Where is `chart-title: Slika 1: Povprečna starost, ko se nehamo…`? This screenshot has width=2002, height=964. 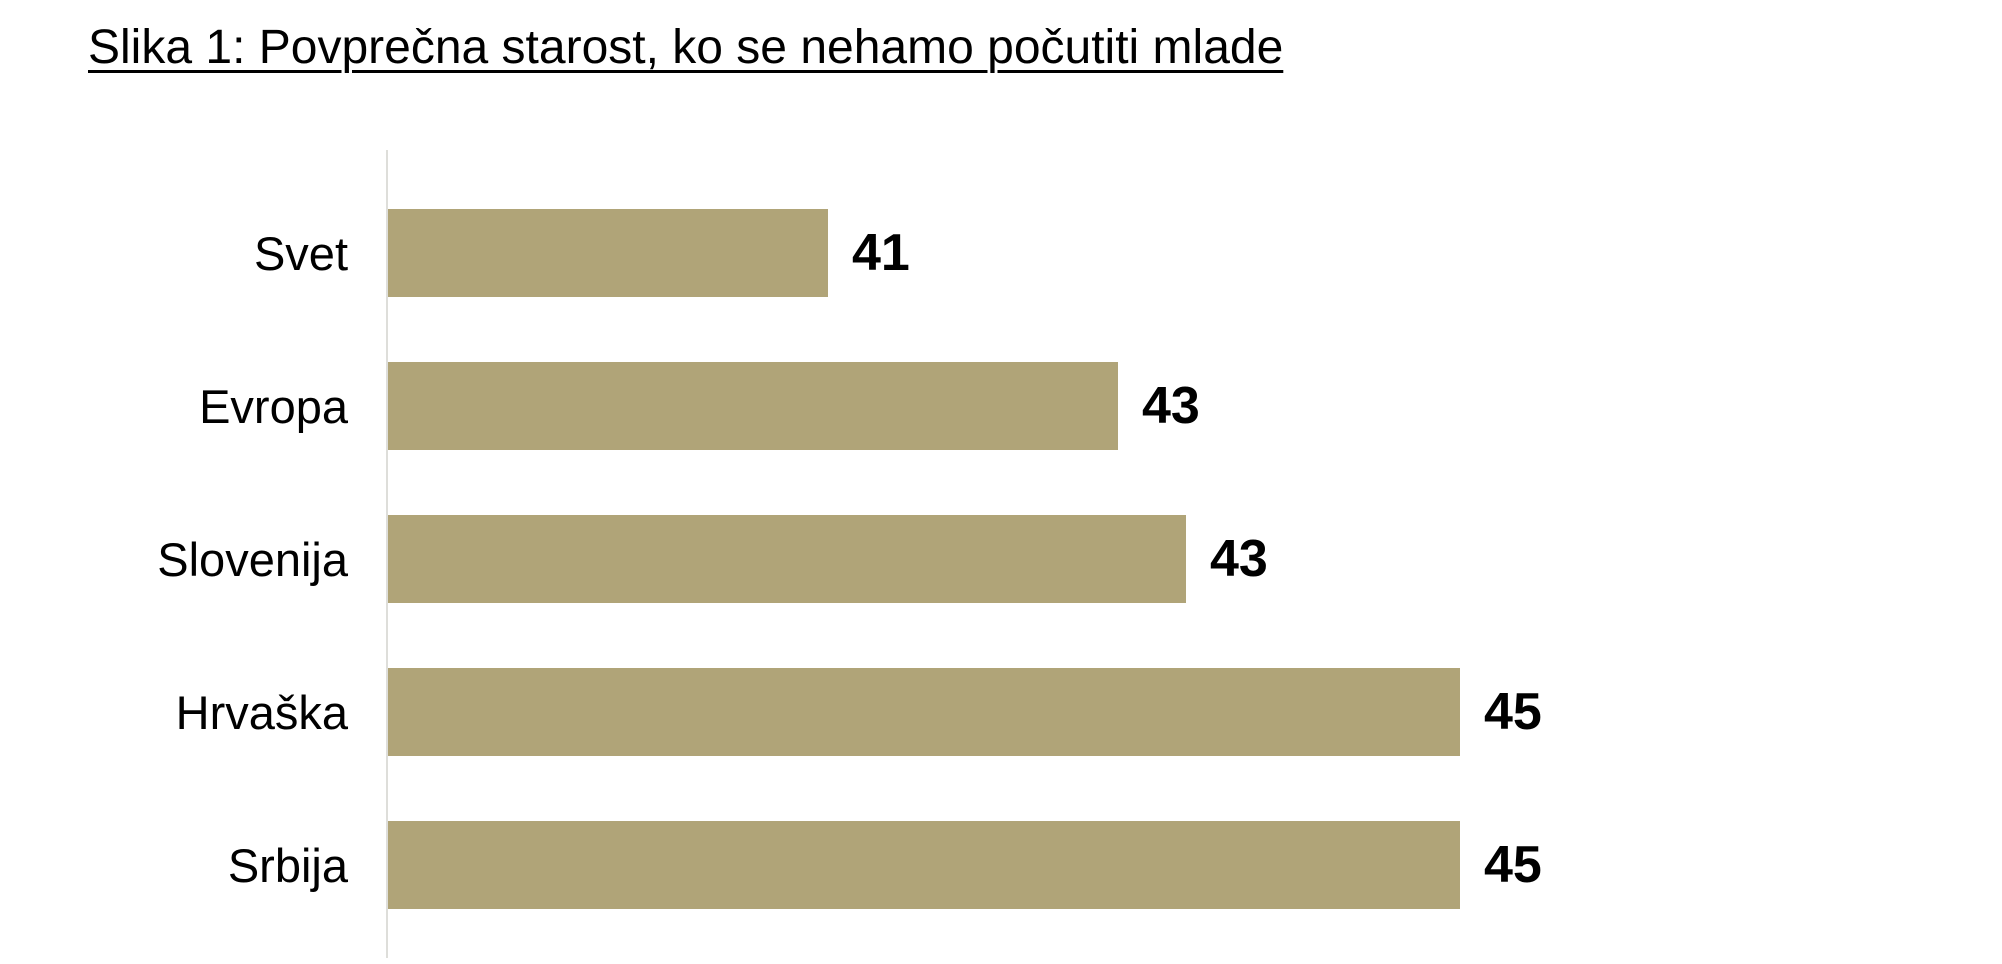
chart-title: Slika 1: Povprečna starost, ko se nehamo… is located at coordinates (686, 47).